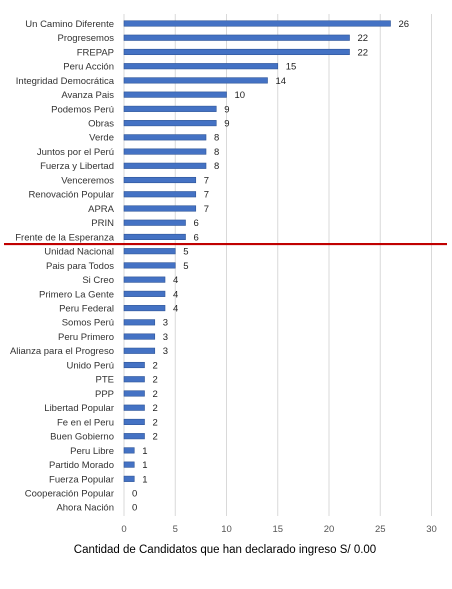  What do you see at coordinates (86, 337) in the screenshot?
I see `category-label: Peru Primero` at bounding box center [86, 337].